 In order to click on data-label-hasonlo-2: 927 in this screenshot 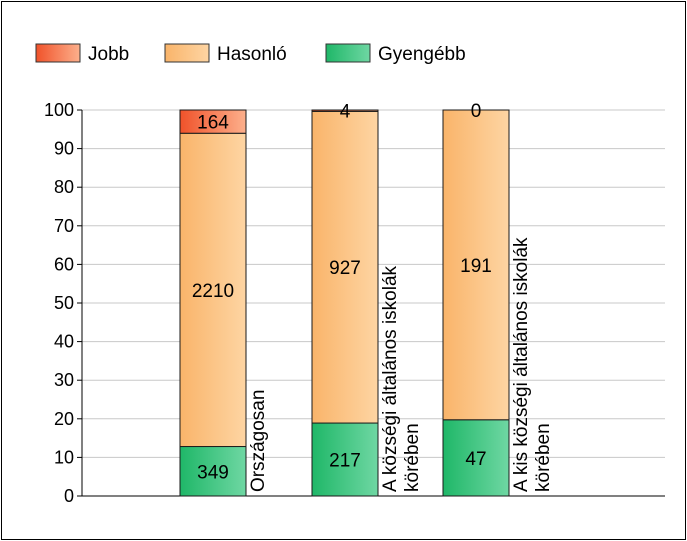, I will do `click(345, 268)`.